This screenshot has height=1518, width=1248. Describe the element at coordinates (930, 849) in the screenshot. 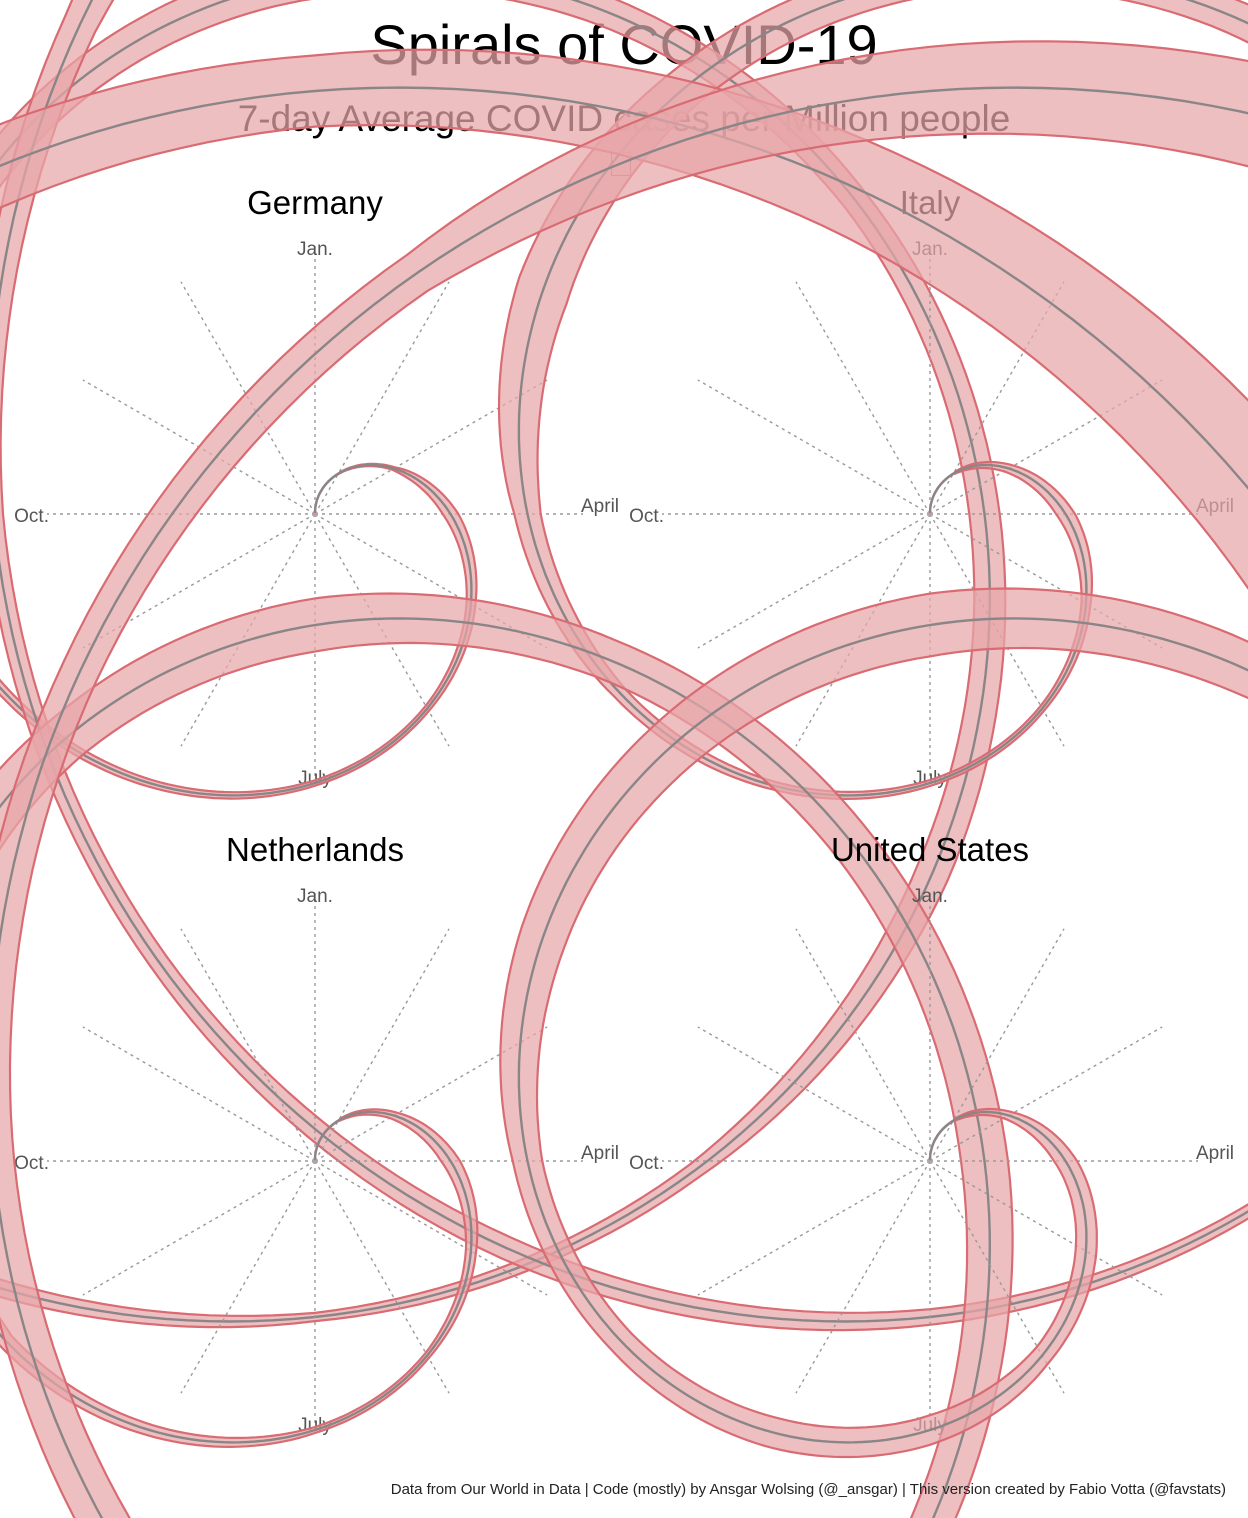

I see `chart-title: United States` at that location.